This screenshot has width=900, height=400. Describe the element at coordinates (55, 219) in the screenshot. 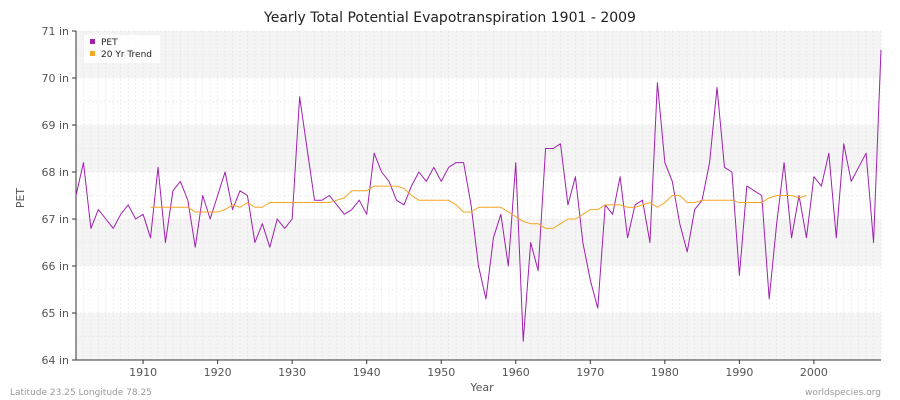

I see `y-tick-label: 67 in` at that location.